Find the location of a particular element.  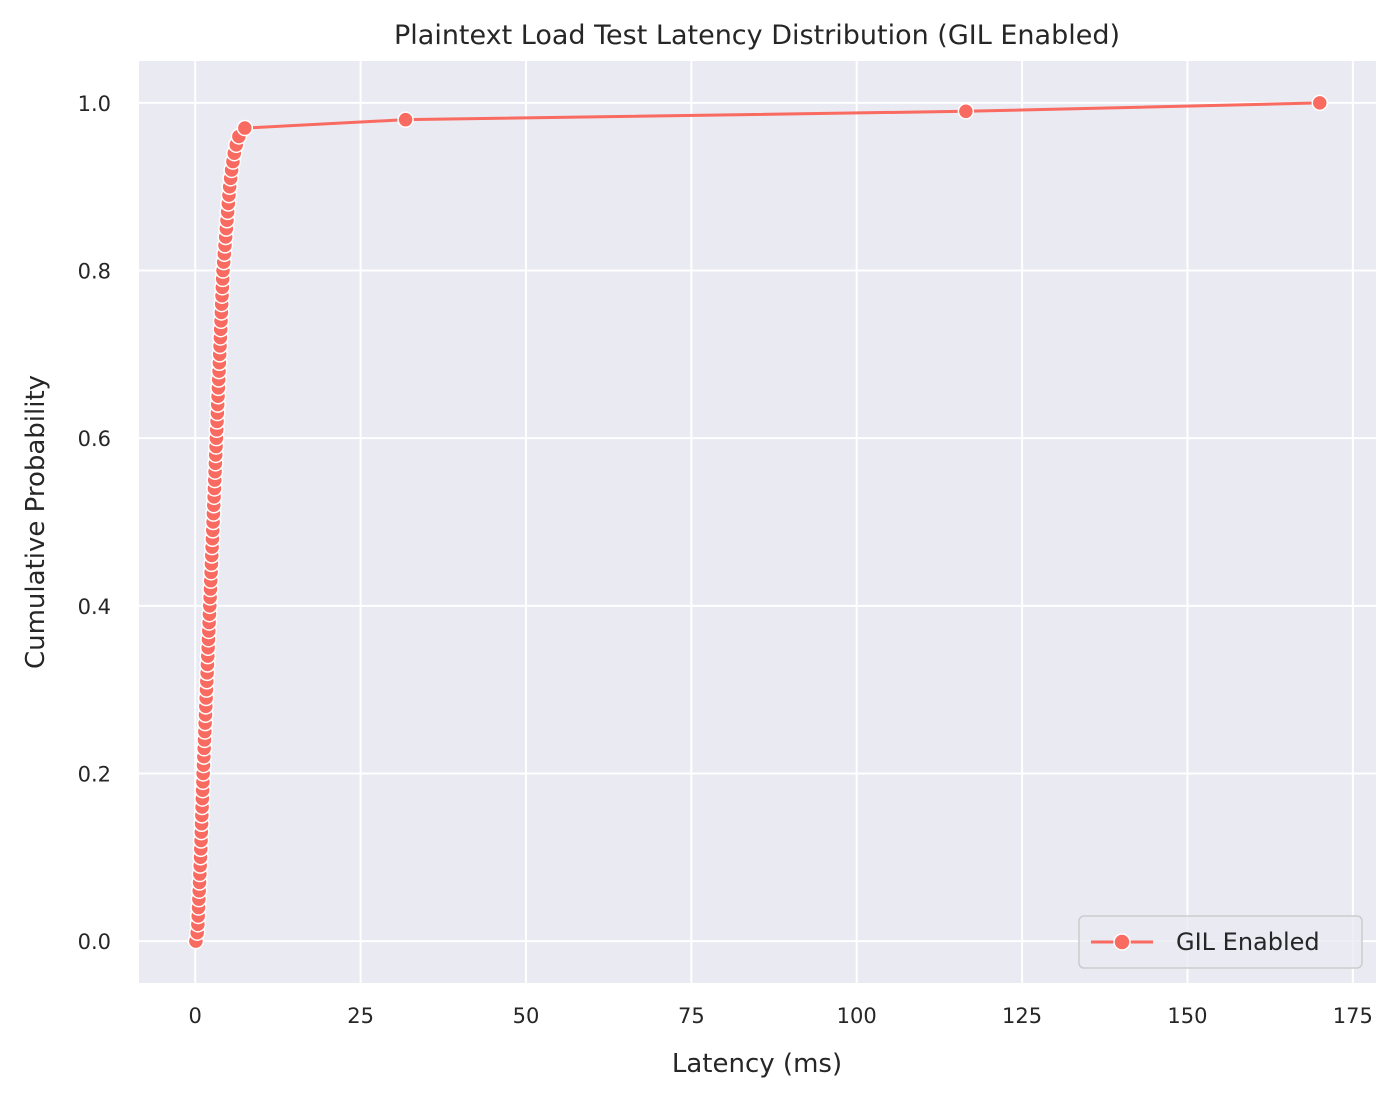

y-tick-label: 1.0 is located at coordinates (94, 104).